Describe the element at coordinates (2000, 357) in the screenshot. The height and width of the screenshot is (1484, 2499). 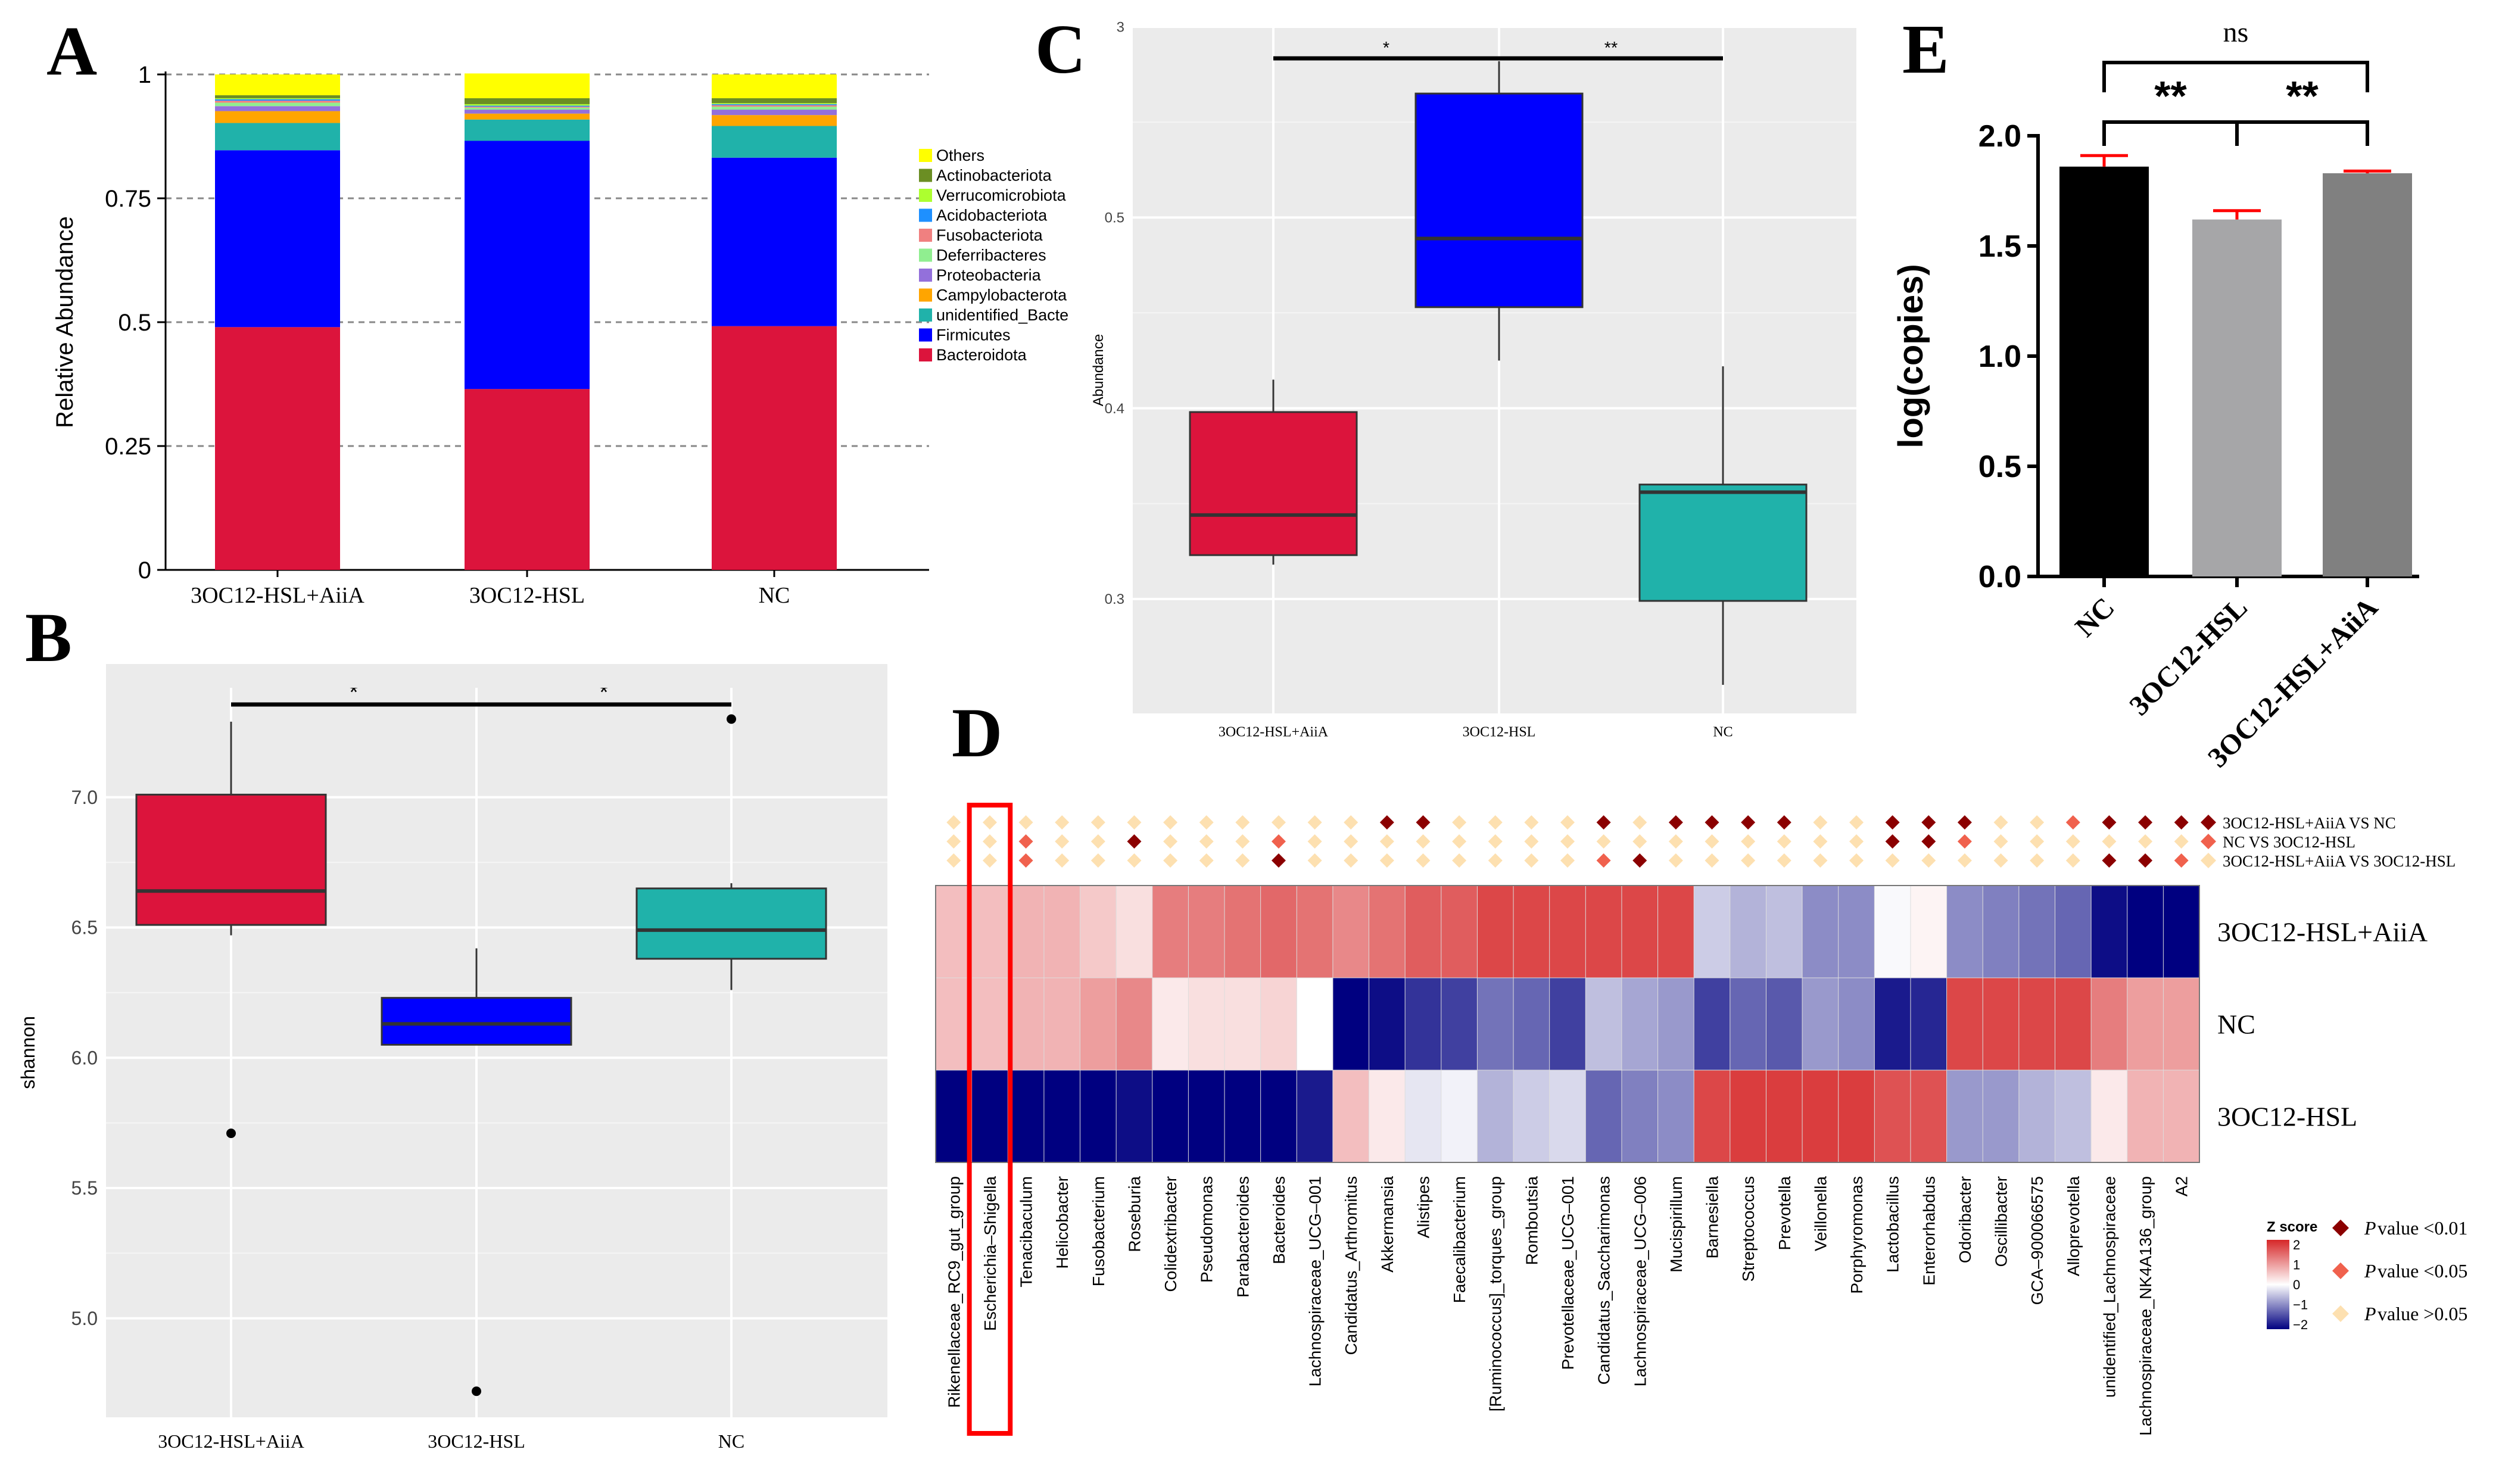
I see `y-tick-label: 1.0` at that location.